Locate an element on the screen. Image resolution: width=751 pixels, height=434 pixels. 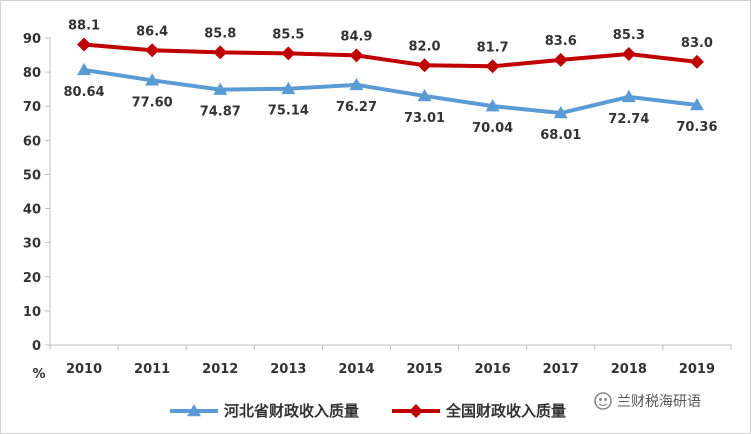
data-label: 80.64 is located at coordinates (83, 92).